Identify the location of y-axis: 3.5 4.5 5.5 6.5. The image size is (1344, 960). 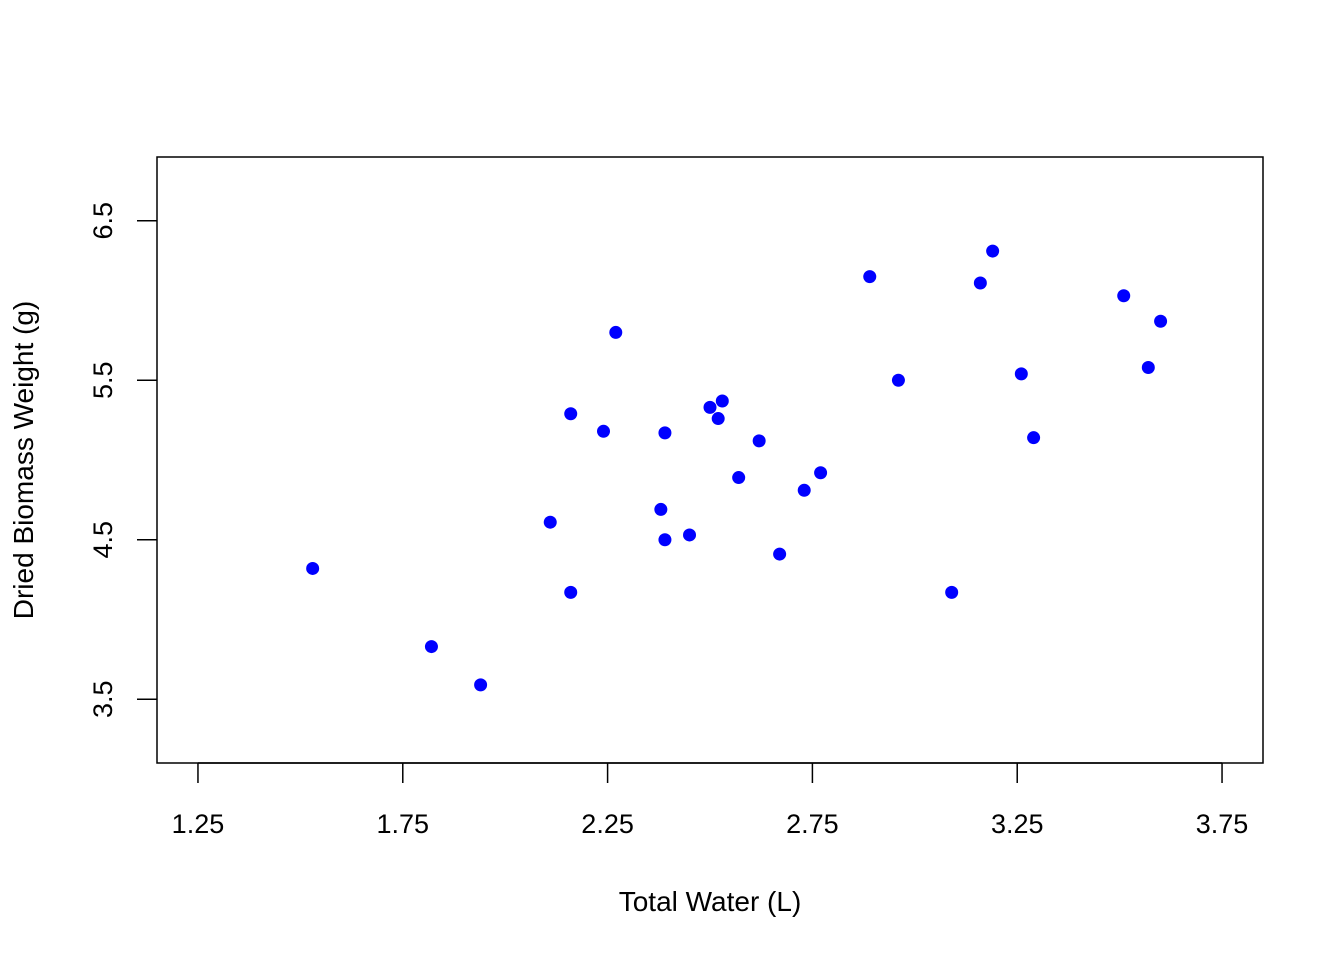
(122, 460).